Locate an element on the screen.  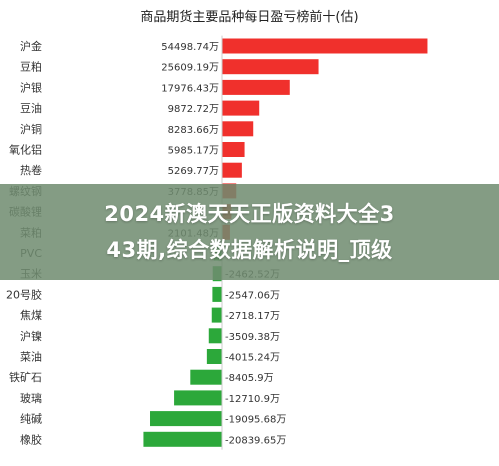
category-label: 沪金 is located at coordinates (31, 46).